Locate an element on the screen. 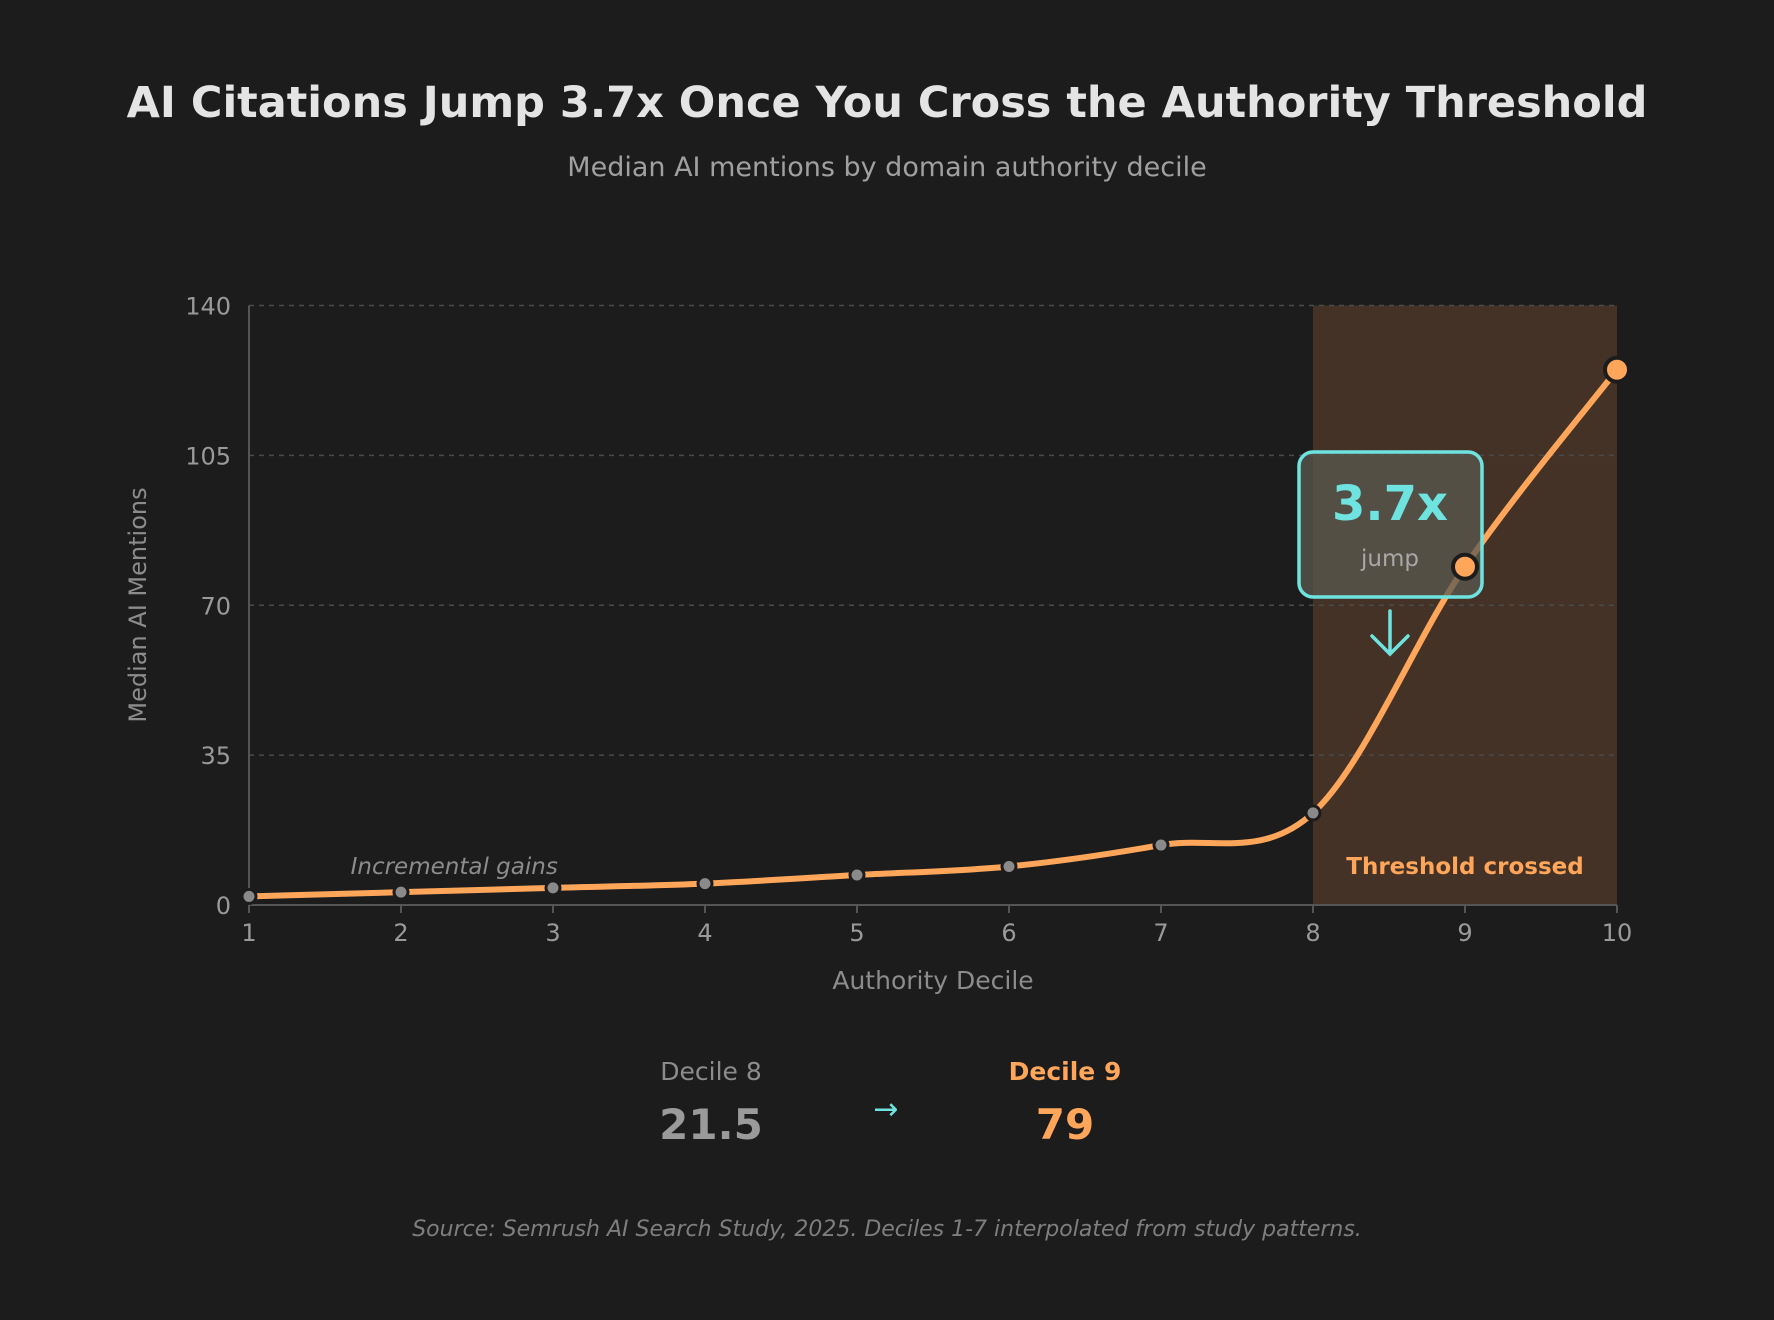 The height and width of the screenshot is (1320, 1774). summary-to-value: 79 is located at coordinates (1065, 1124).